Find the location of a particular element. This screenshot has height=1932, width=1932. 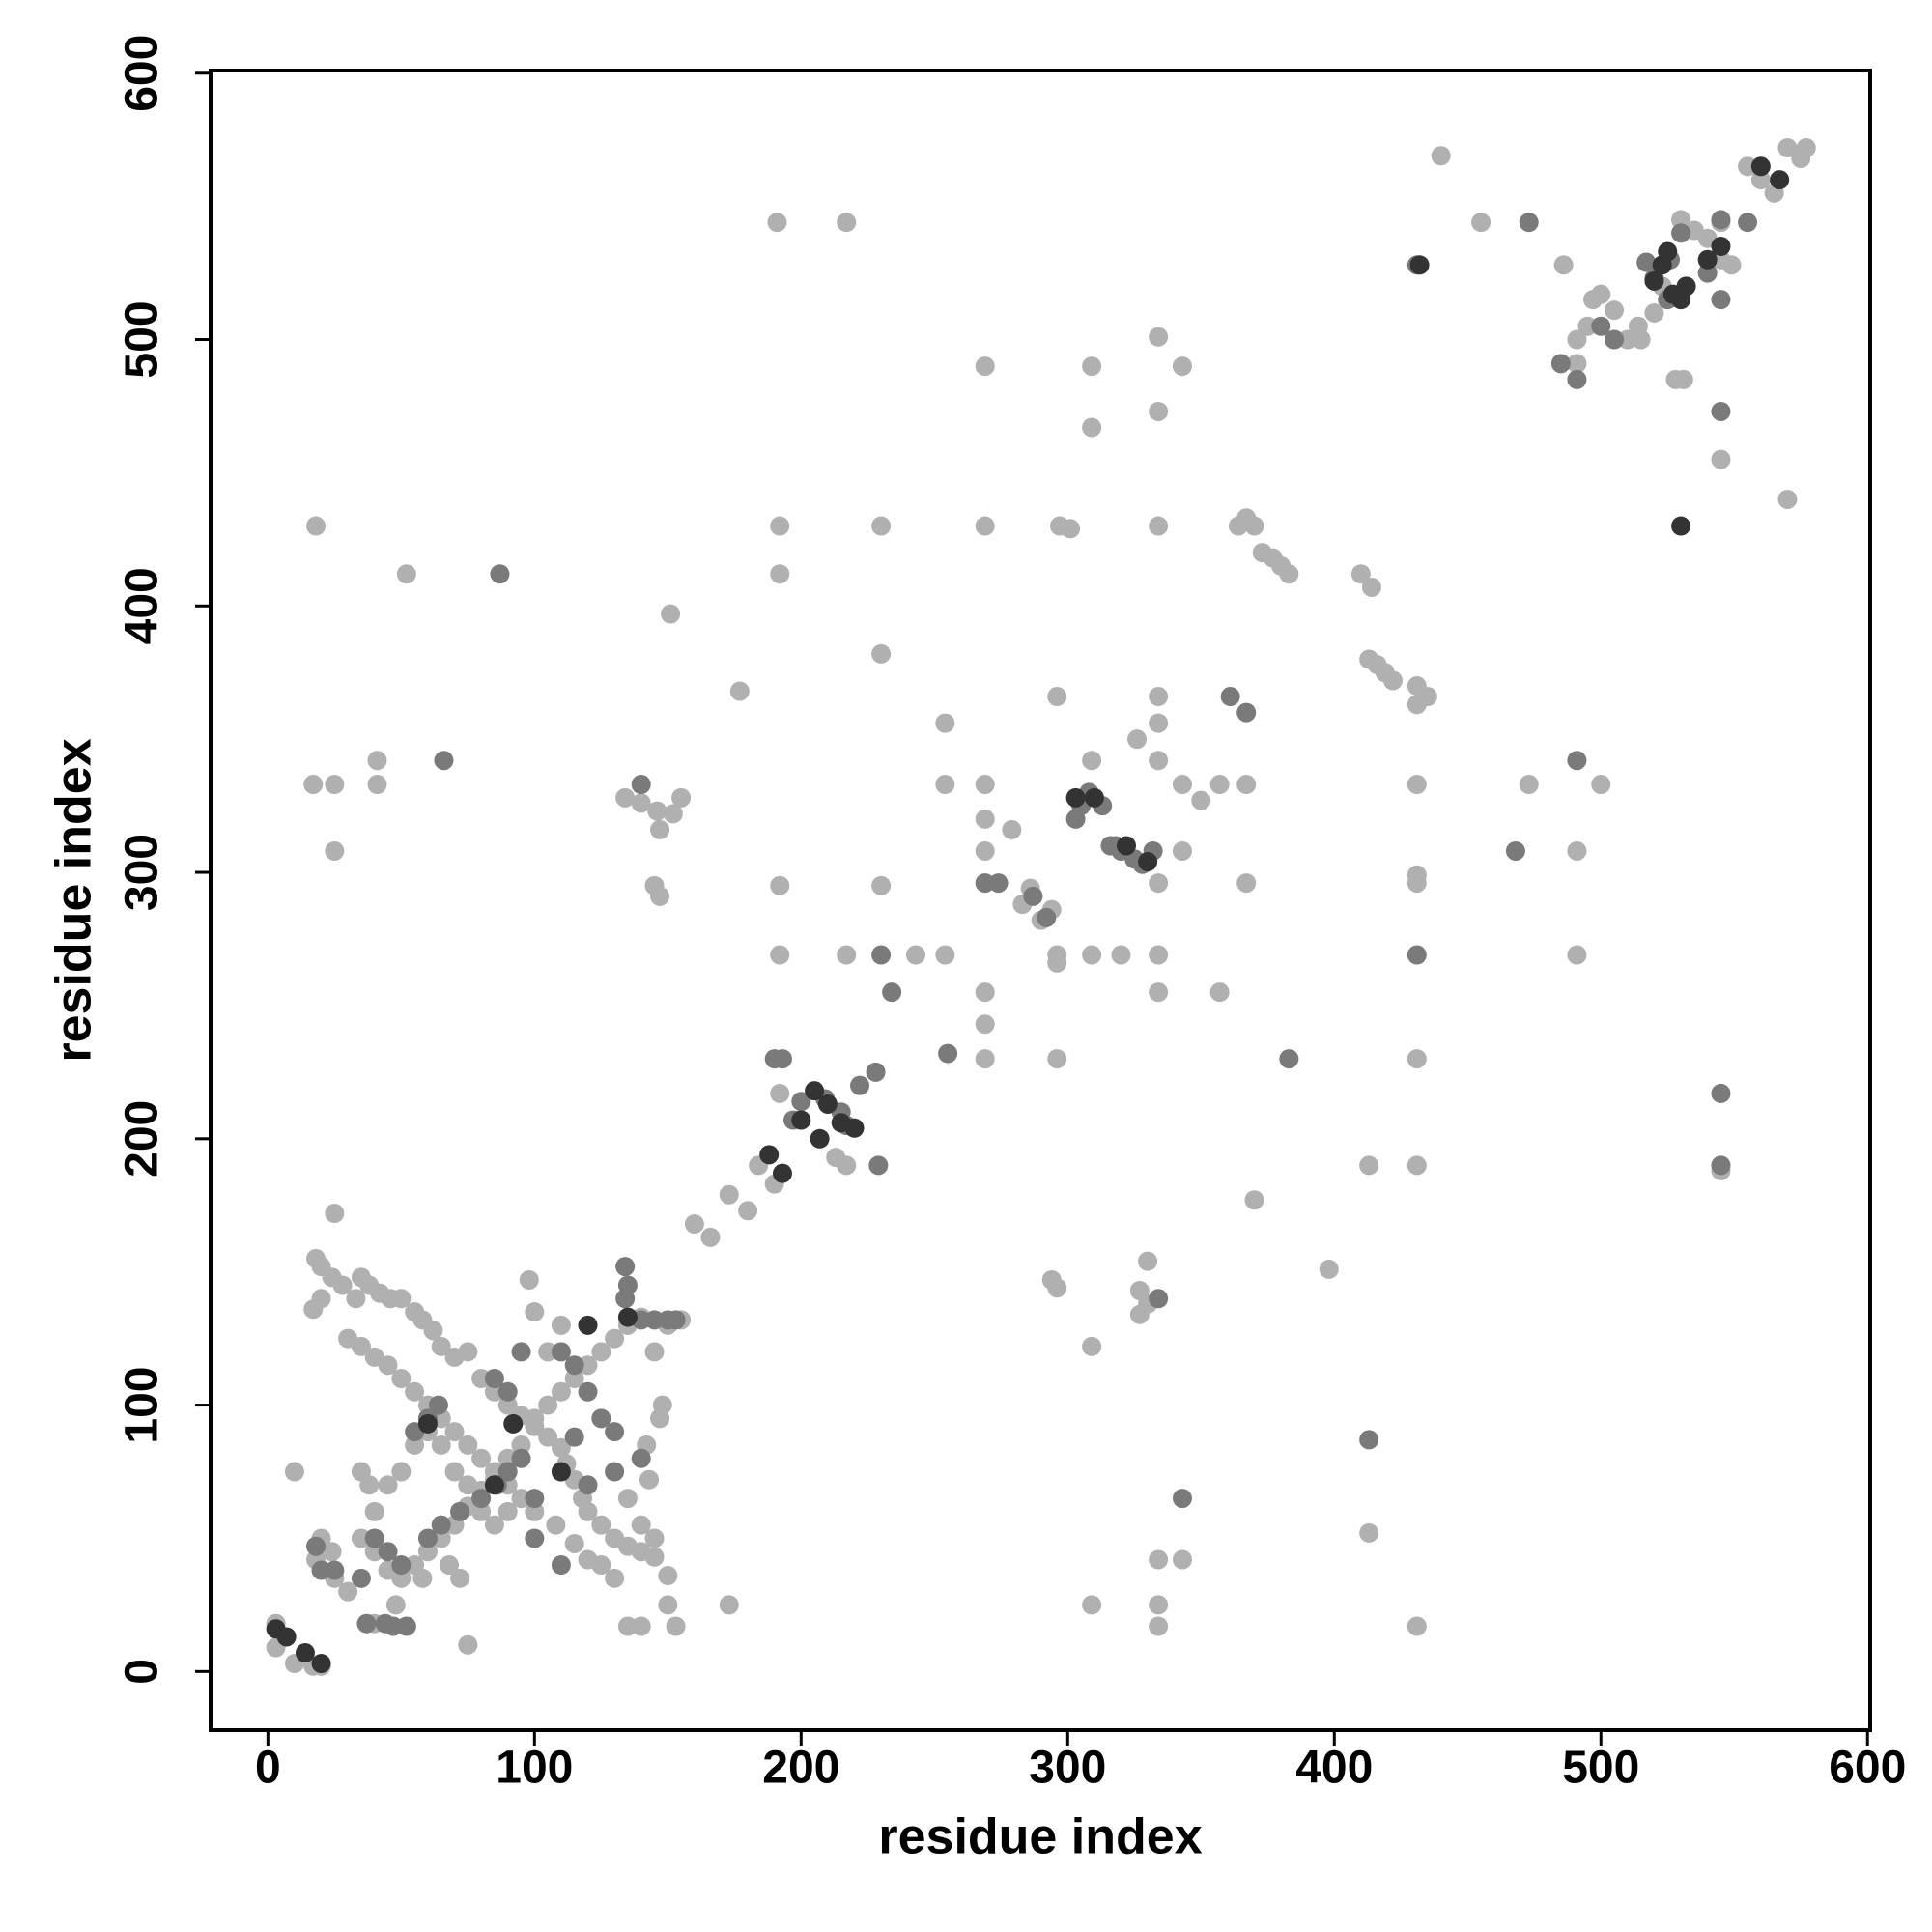

x-tick-label: 300 is located at coordinates (1067, 1768).